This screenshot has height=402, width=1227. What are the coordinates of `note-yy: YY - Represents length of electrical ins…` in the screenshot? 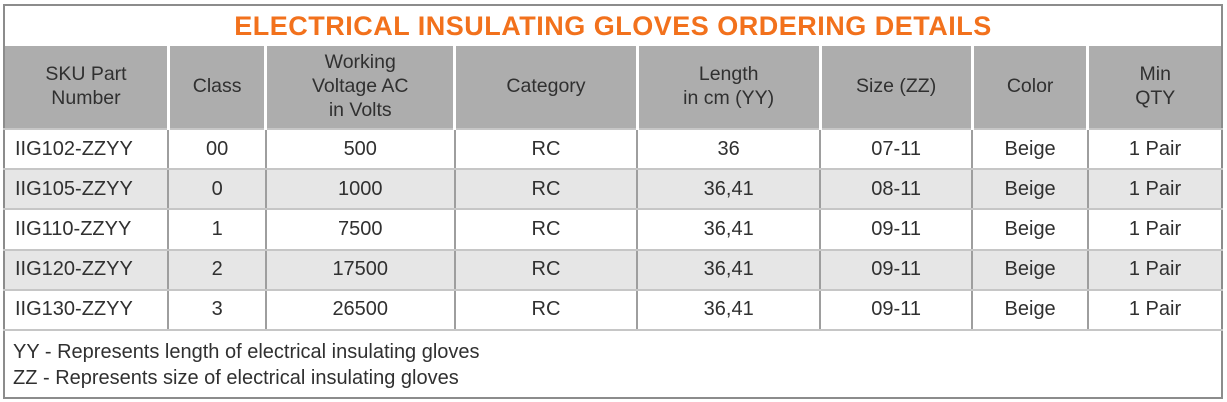 It's located at (246, 352).